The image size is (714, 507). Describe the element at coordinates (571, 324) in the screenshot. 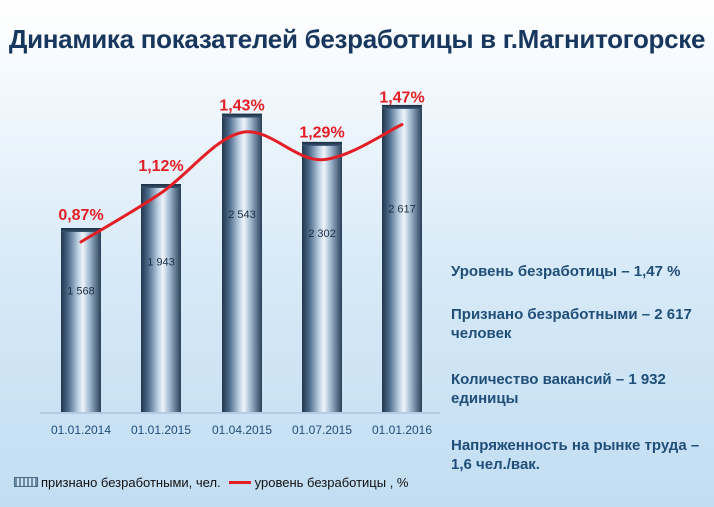

I see `info-recognized-unemployed: Признано безработными – 2 617 человек` at that location.